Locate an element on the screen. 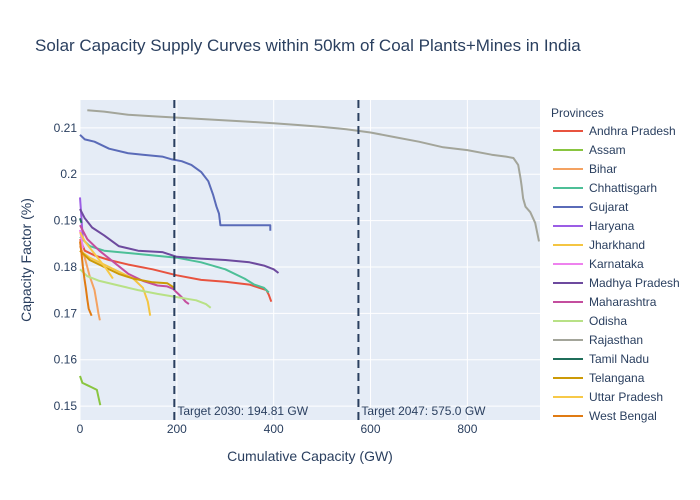 This screenshot has height=500, width=700. x-axis-ticks: 0 200 400 600 800 is located at coordinates (277, 429).